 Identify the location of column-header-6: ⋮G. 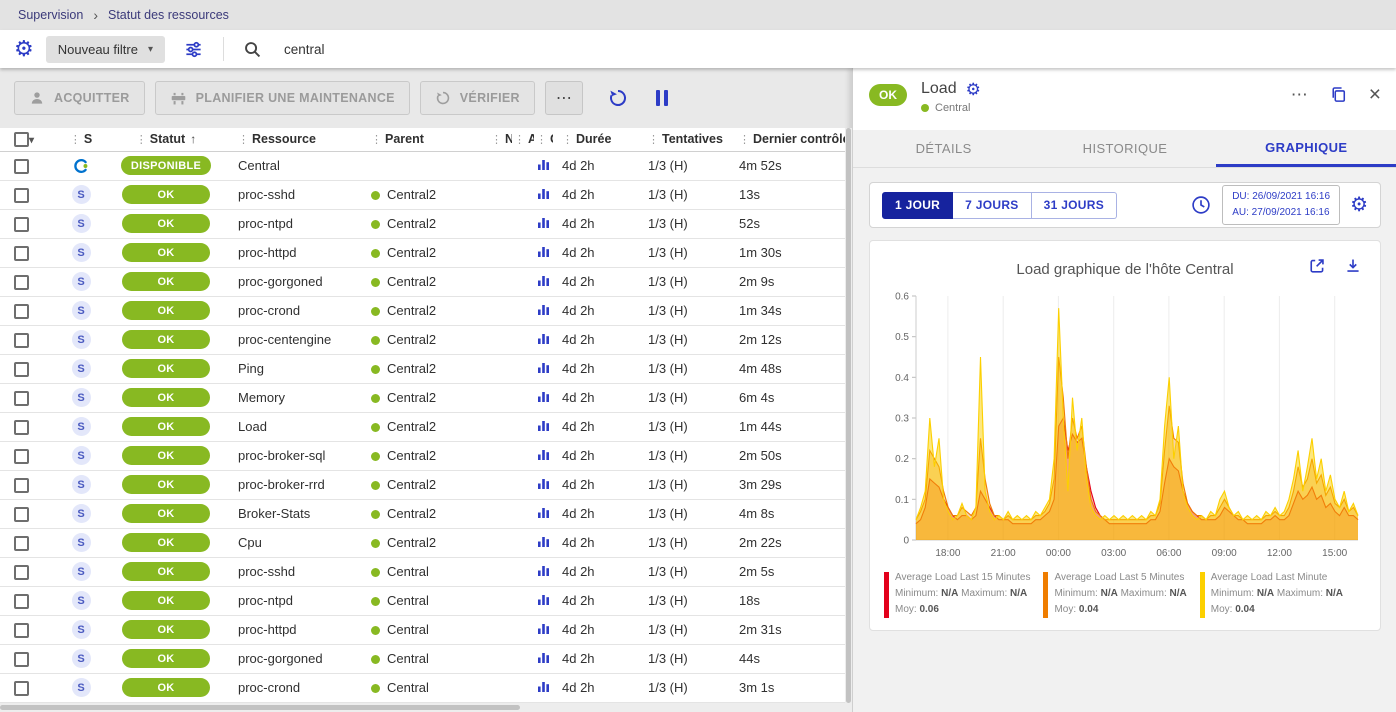
(543, 140).